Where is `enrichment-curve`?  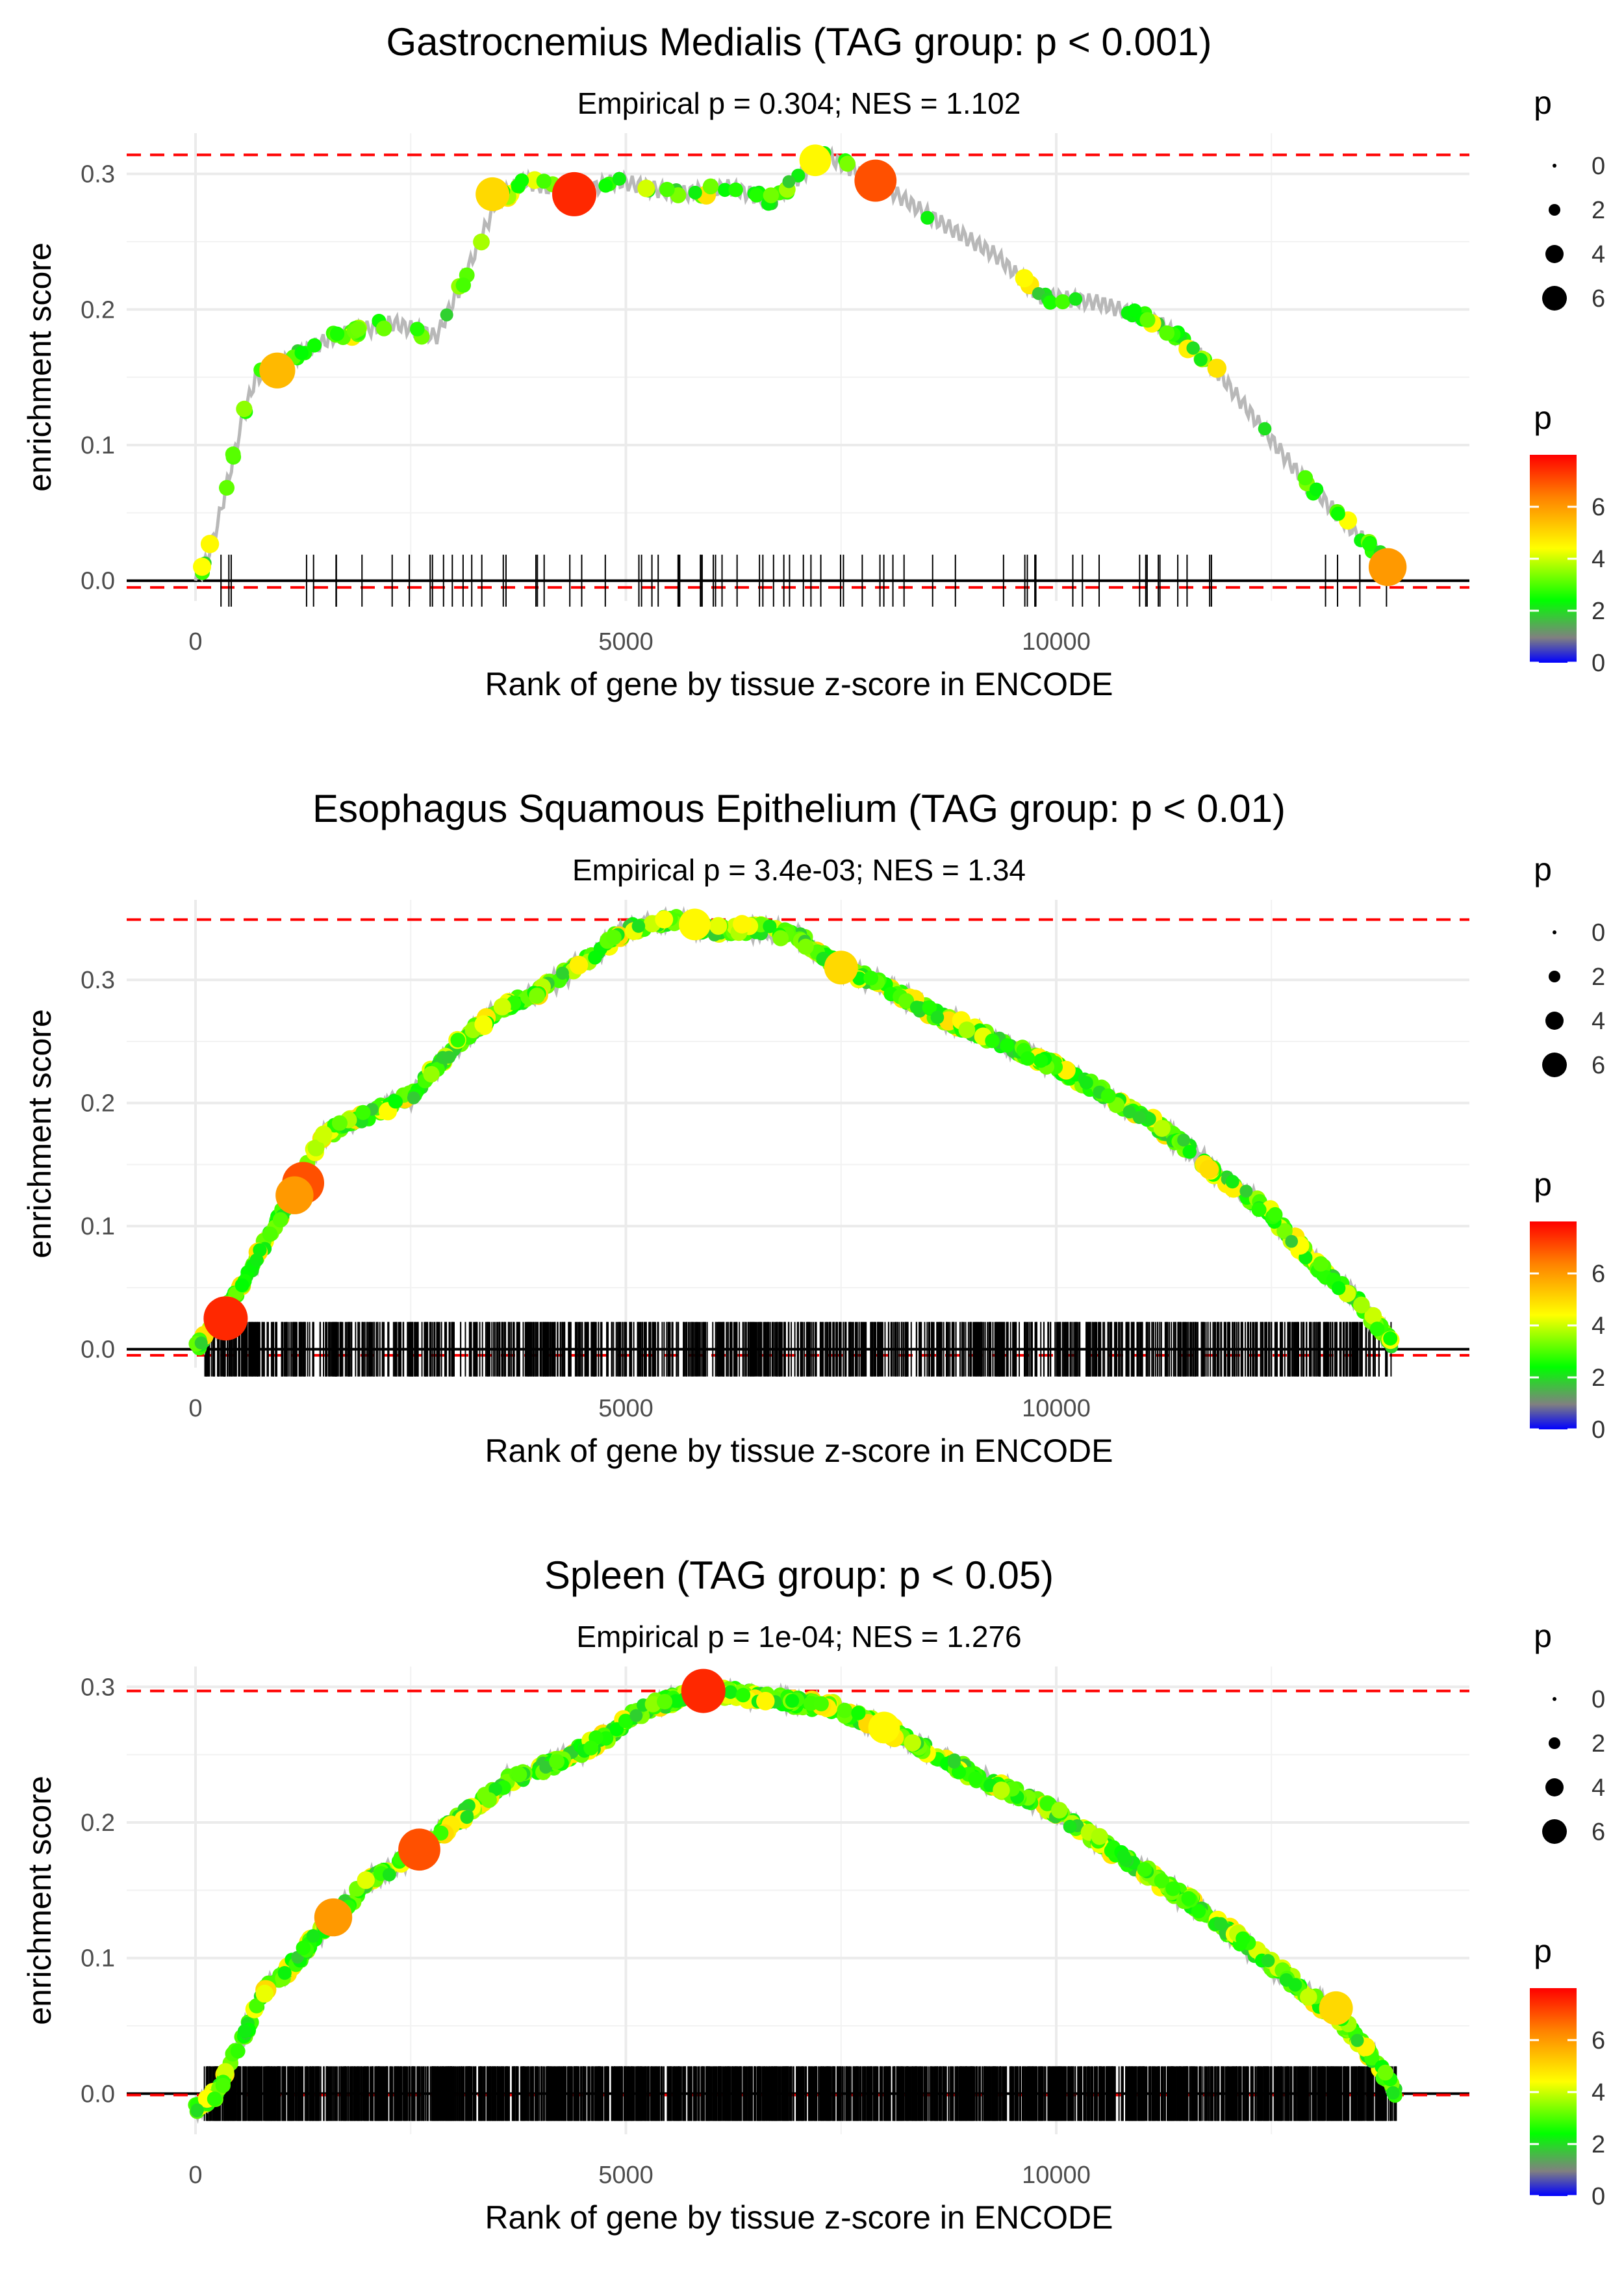
enrichment-curve is located at coordinates (794, 1131).